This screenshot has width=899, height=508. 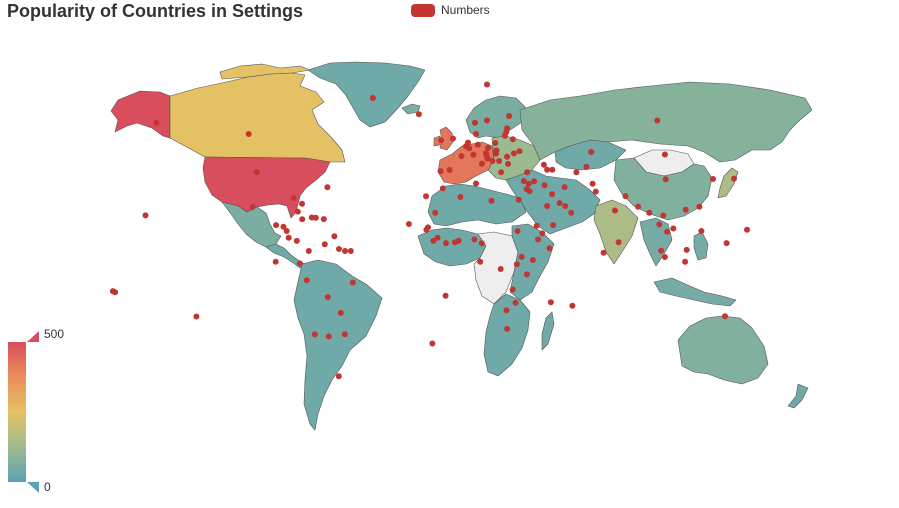 I want to click on region-west-africa, so click(x=452, y=247).